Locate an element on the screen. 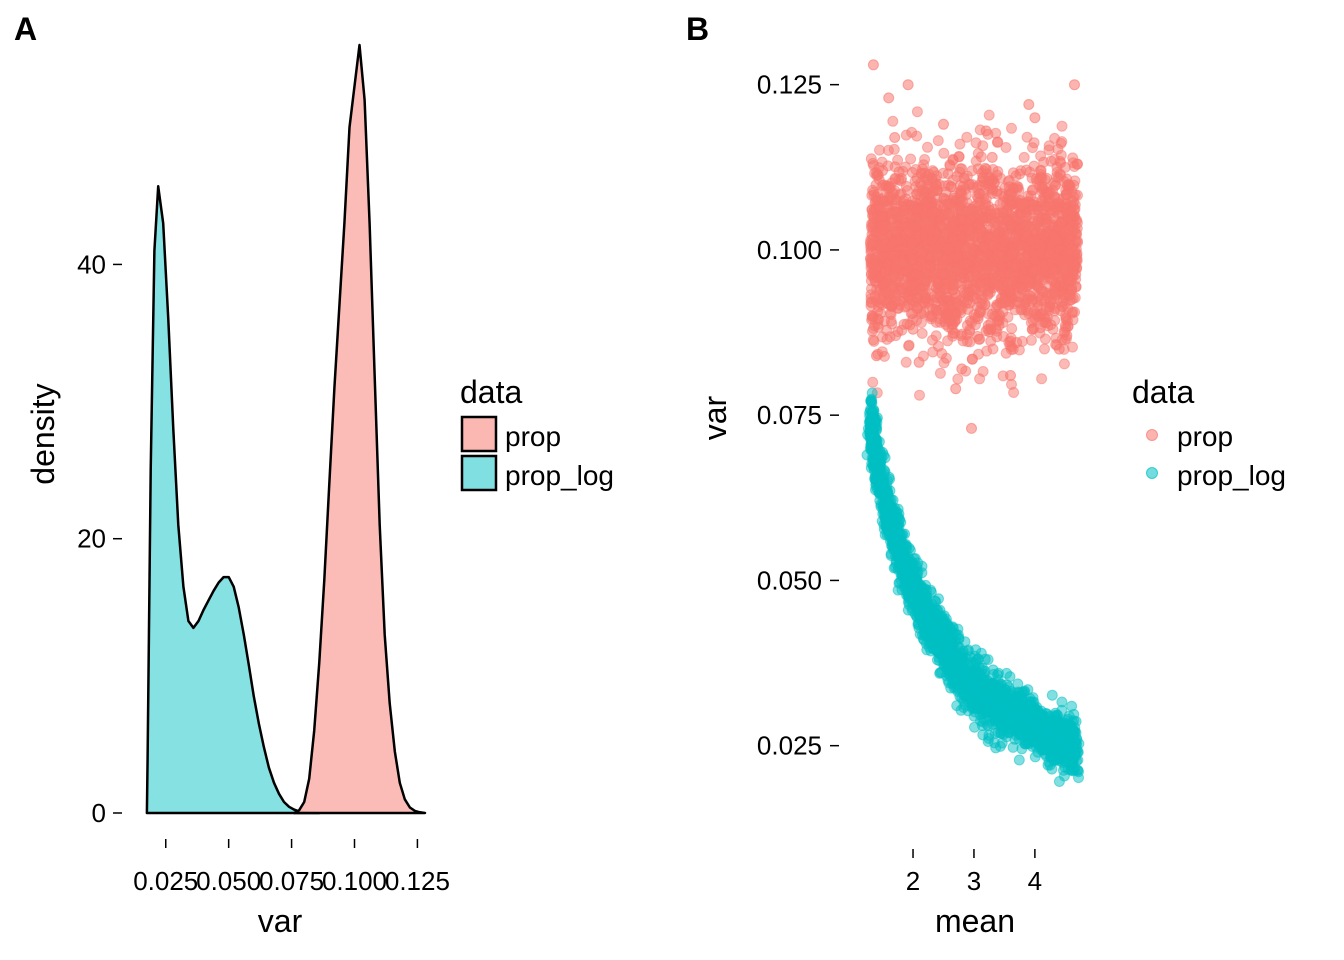  x-tick-label-a: 0.125 is located at coordinates (417, 881).